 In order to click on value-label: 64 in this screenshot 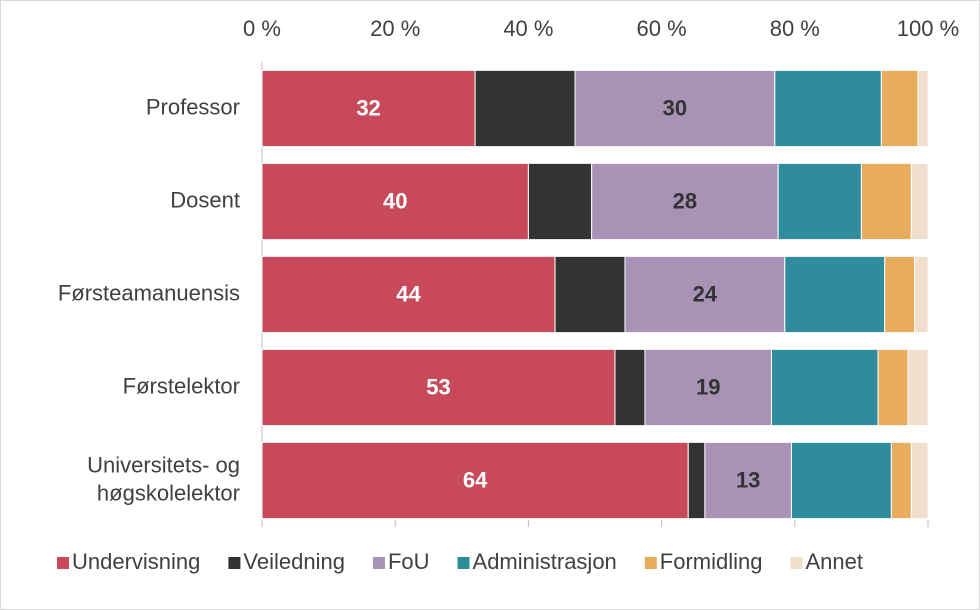, I will do `click(475, 479)`.